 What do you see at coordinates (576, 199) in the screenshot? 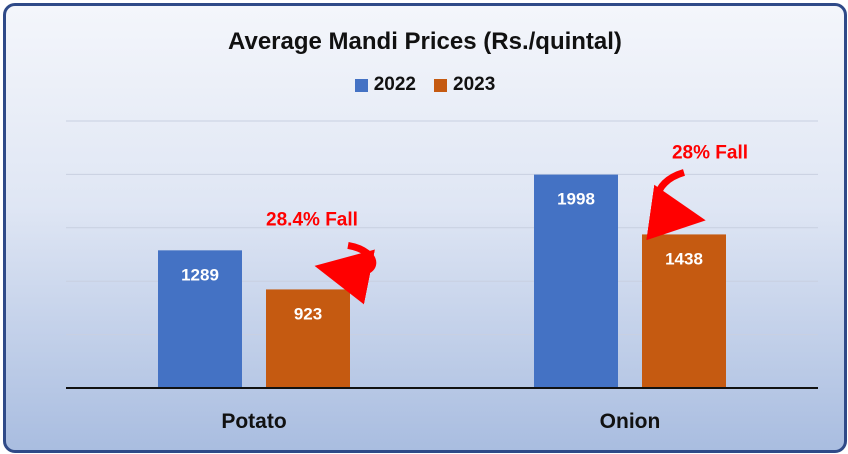
I see `data-label: 1998` at bounding box center [576, 199].